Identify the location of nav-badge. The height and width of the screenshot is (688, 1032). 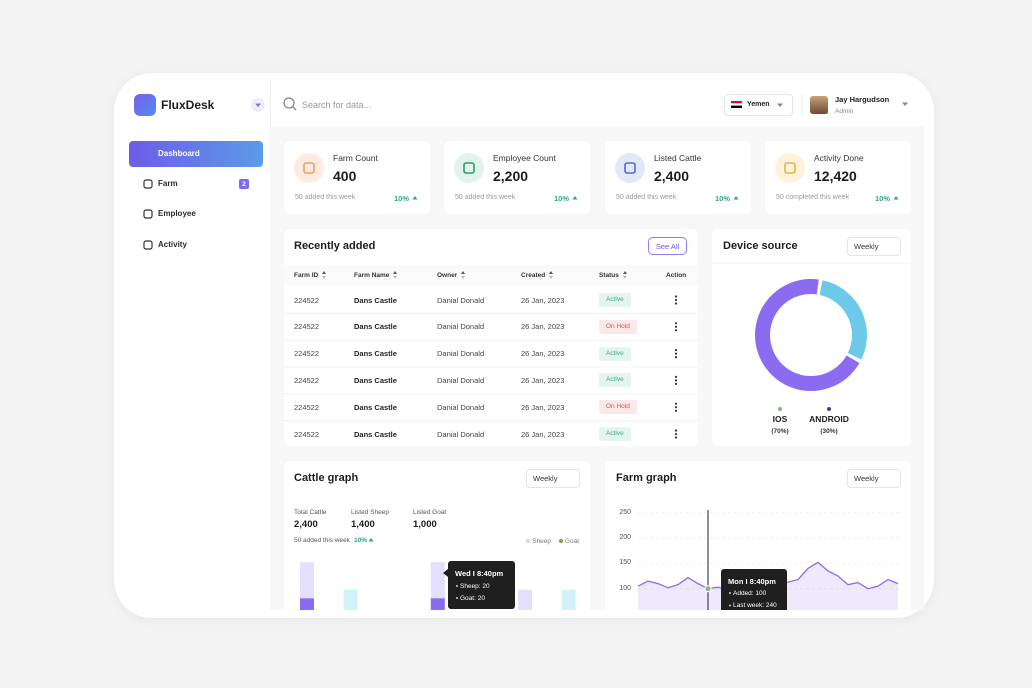
(244, 184).